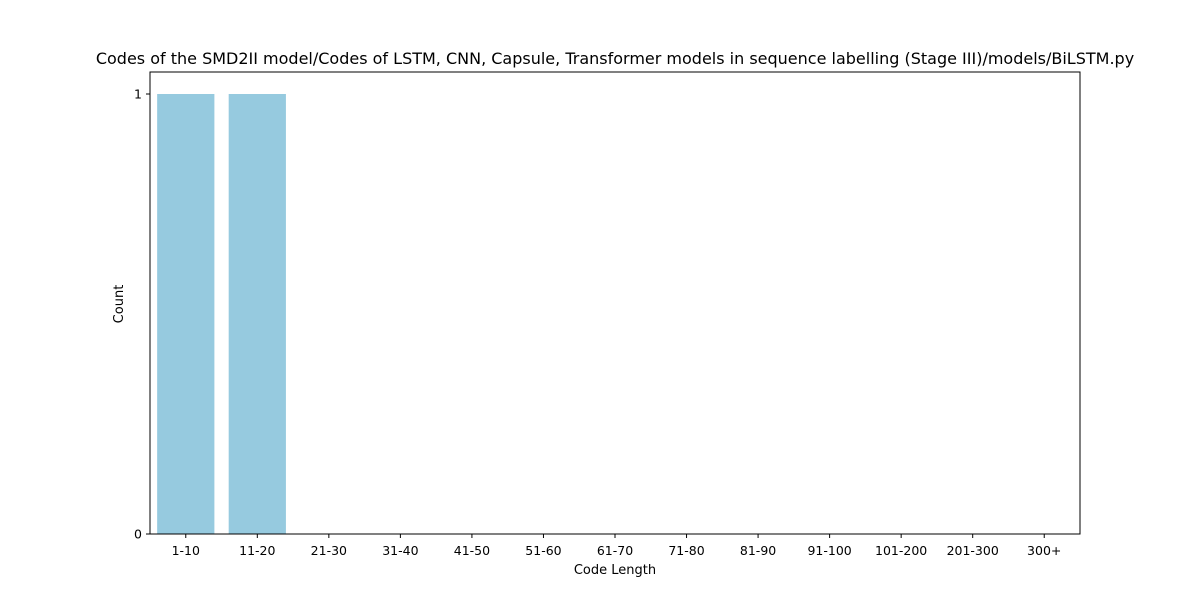  Describe the element at coordinates (543, 550) in the screenshot. I see `x-tick-label: 51-60` at that location.